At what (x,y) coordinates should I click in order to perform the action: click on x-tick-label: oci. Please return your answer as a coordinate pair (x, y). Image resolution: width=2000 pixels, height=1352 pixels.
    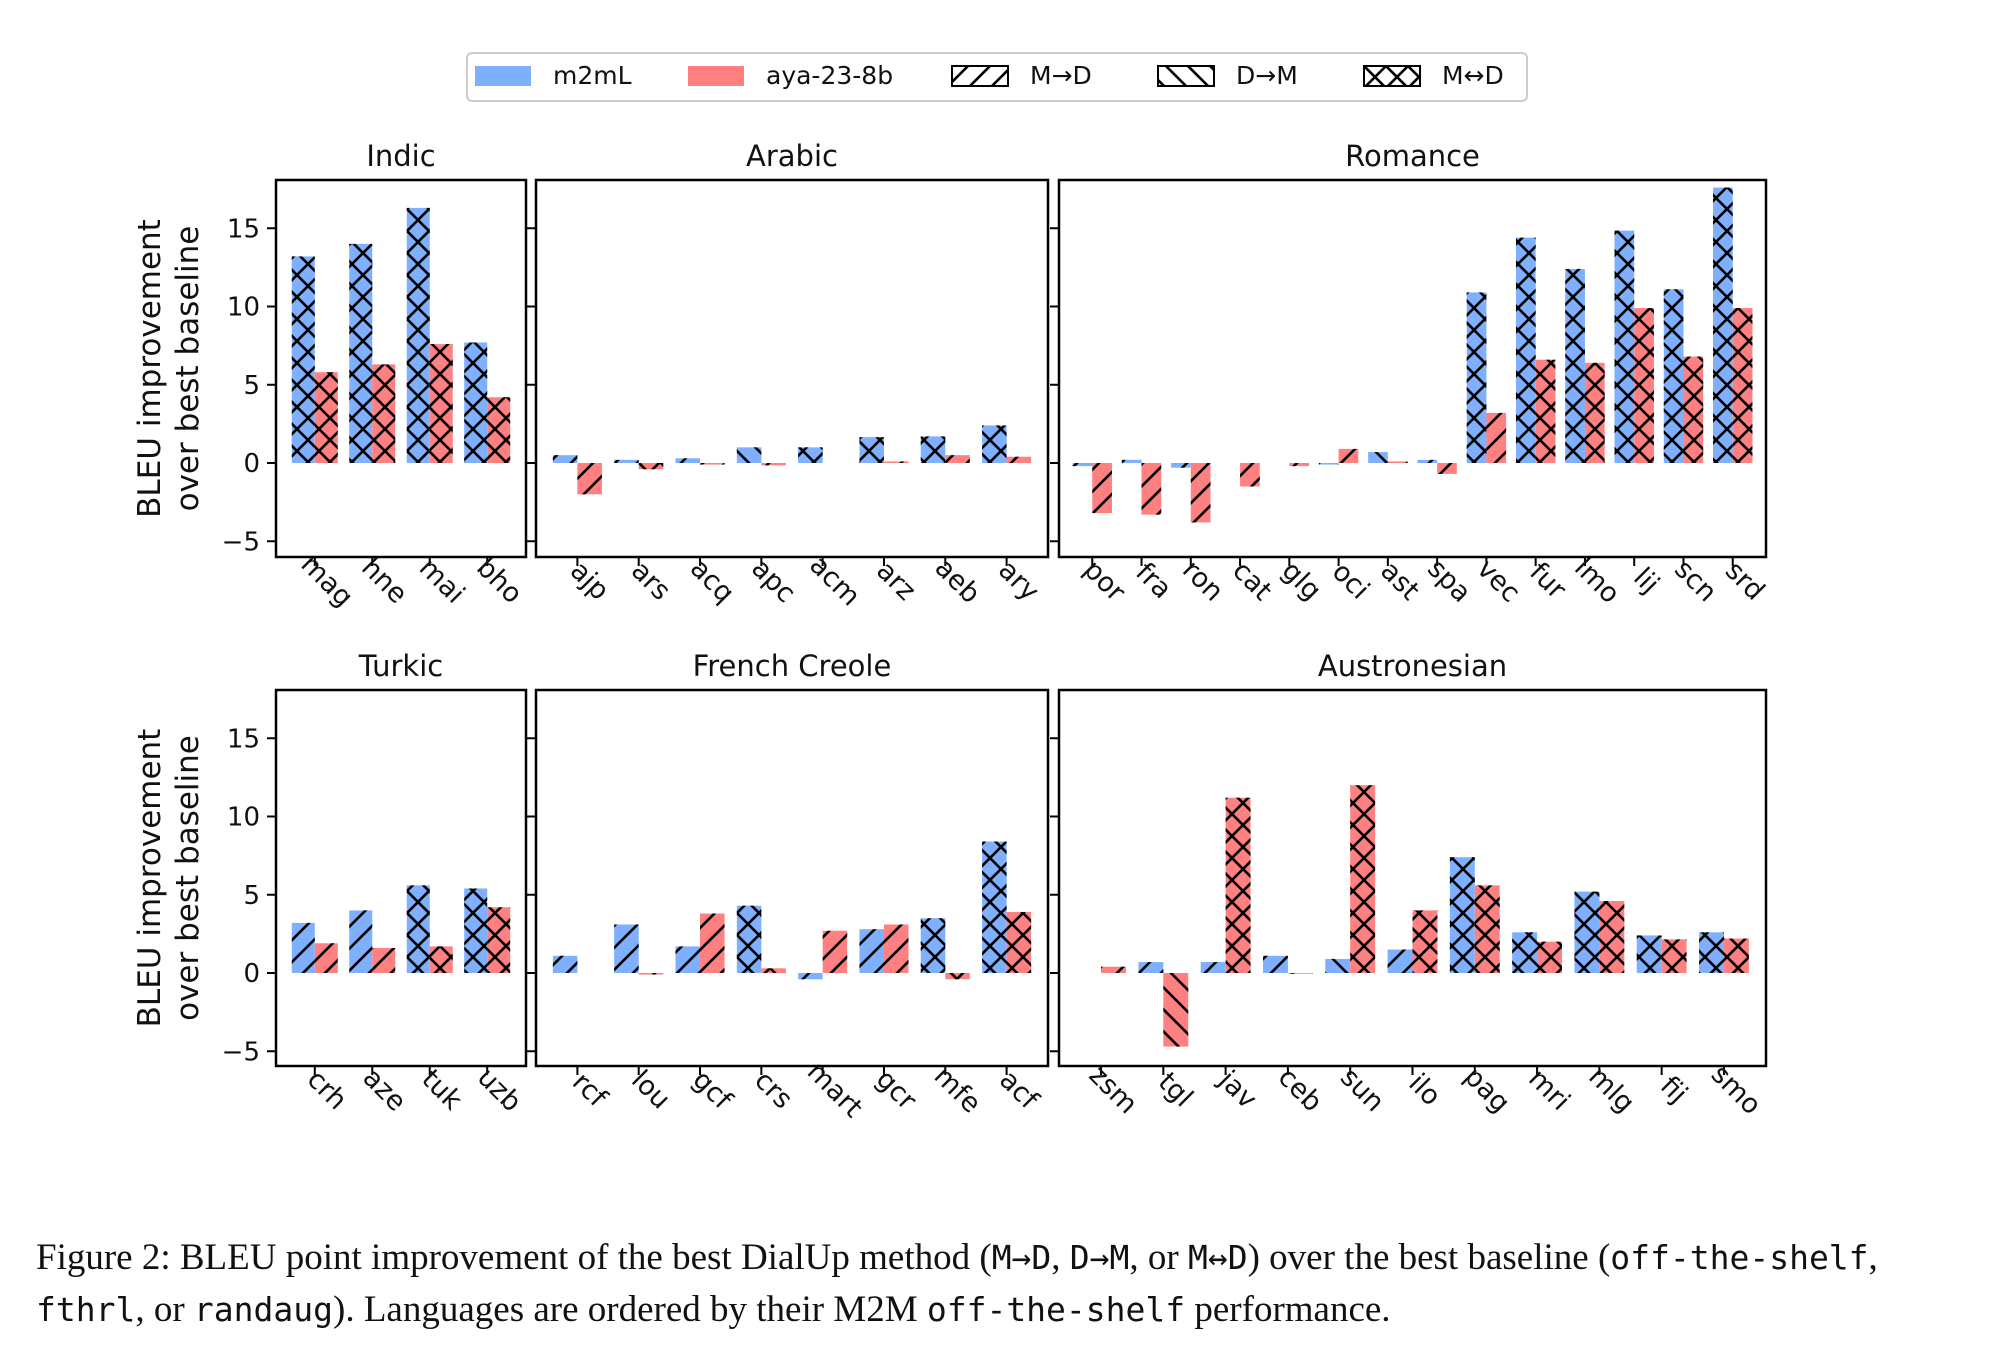
    Looking at the image, I should click on (1350, 580).